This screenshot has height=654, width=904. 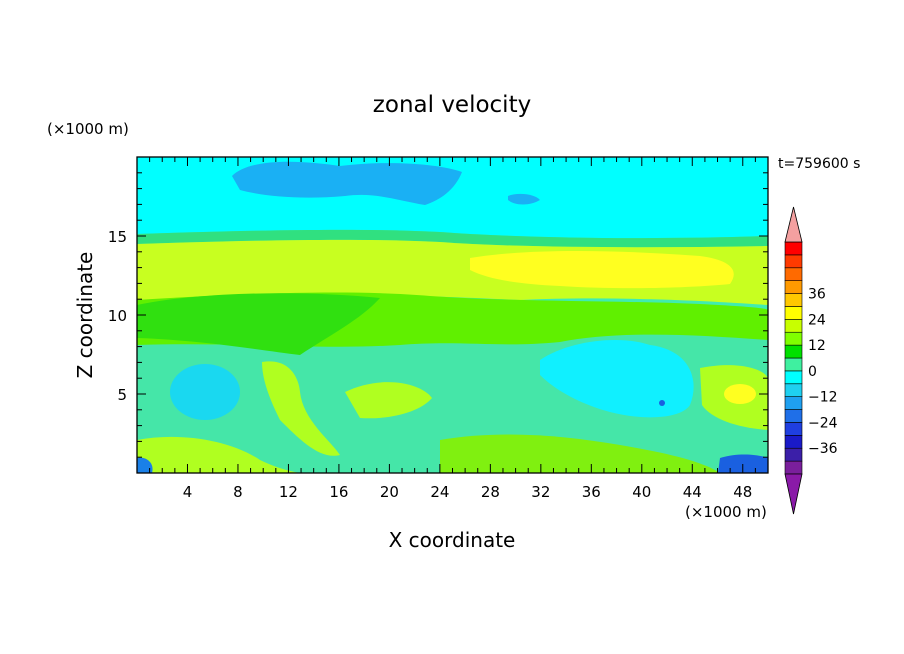 I want to click on colorbar-label: −36, so click(x=823, y=449).